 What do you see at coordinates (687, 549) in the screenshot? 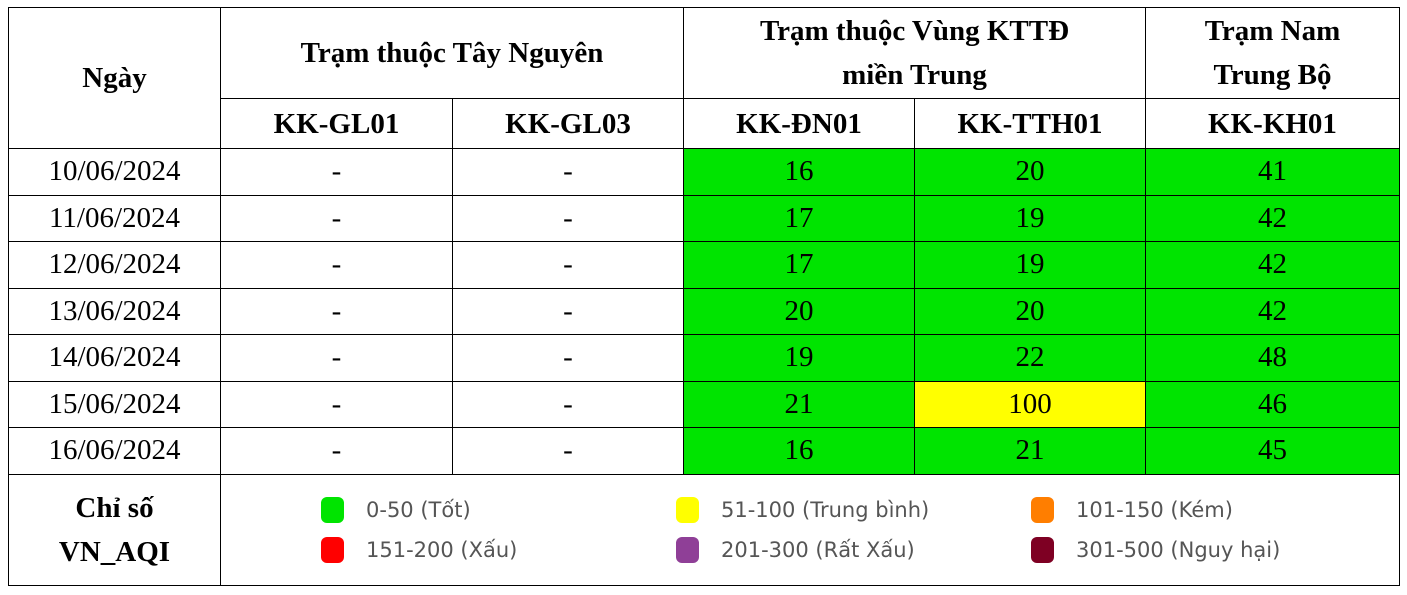
I see `purple-swatch-icon` at bounding box center [687, 549].